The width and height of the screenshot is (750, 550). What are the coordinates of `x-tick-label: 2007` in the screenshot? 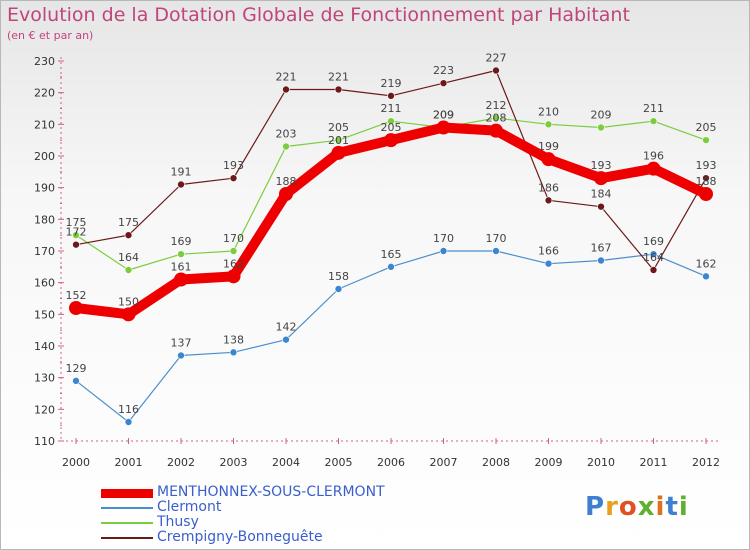 It's located at (444, 462).